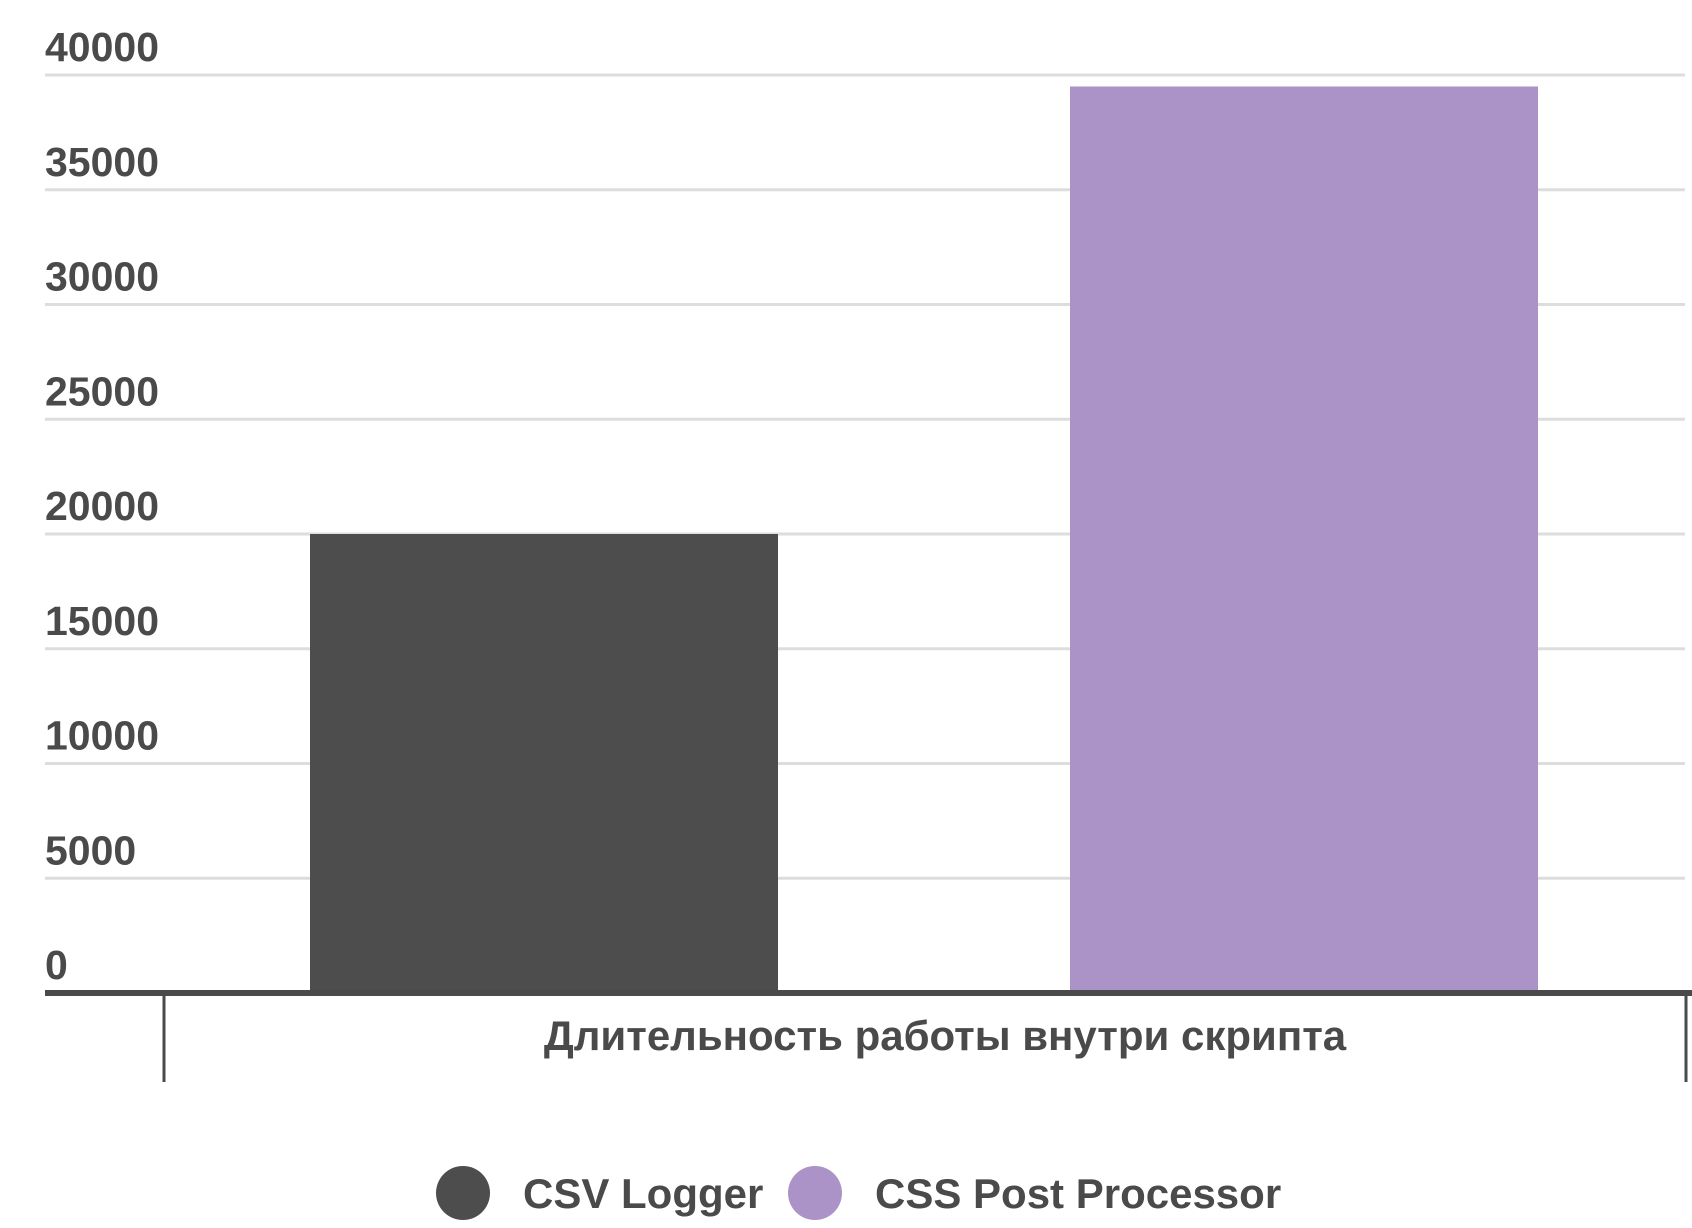  What do you see at coordinates (102, 736) in the screenshot?
I see `y-tick-label: 10000` at bounding box center [102, 736].